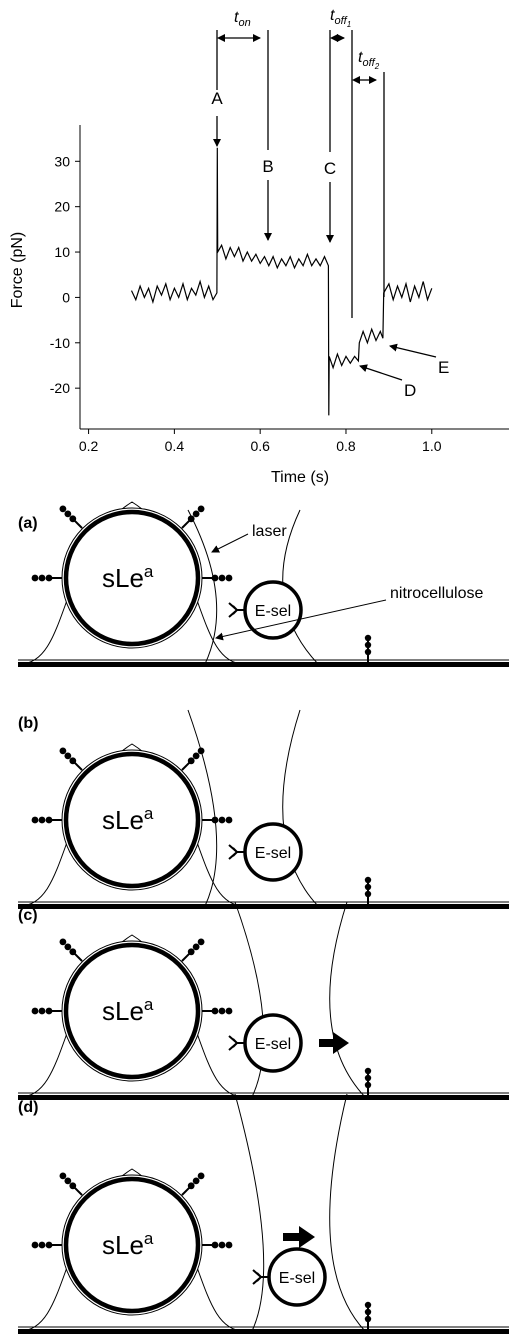 This screenshot has width=509, height=1337. I want to click on y-tick-label: 20, so click(62, 207).